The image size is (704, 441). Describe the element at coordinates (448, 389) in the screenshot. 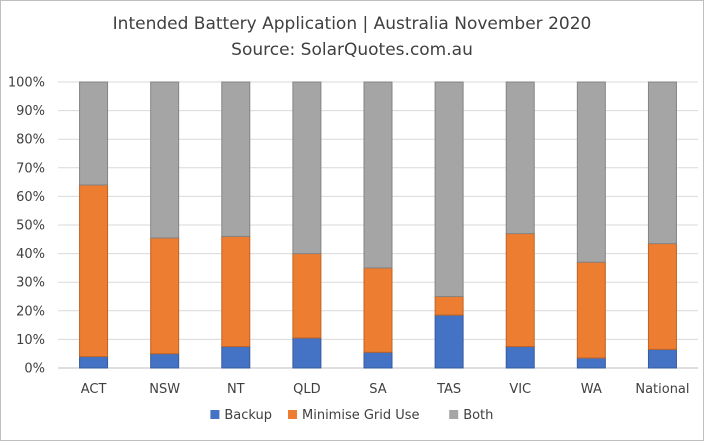

I see `x-tick-label: TAS` at that location.